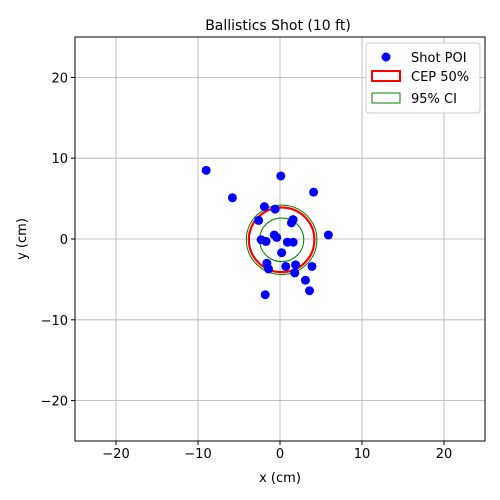 This screenshot has height=500, width=500. What do you see at coordinates (59, 159) in the screenshot?
I see `y-tick-label: 10` at bounding box center [59, 159].